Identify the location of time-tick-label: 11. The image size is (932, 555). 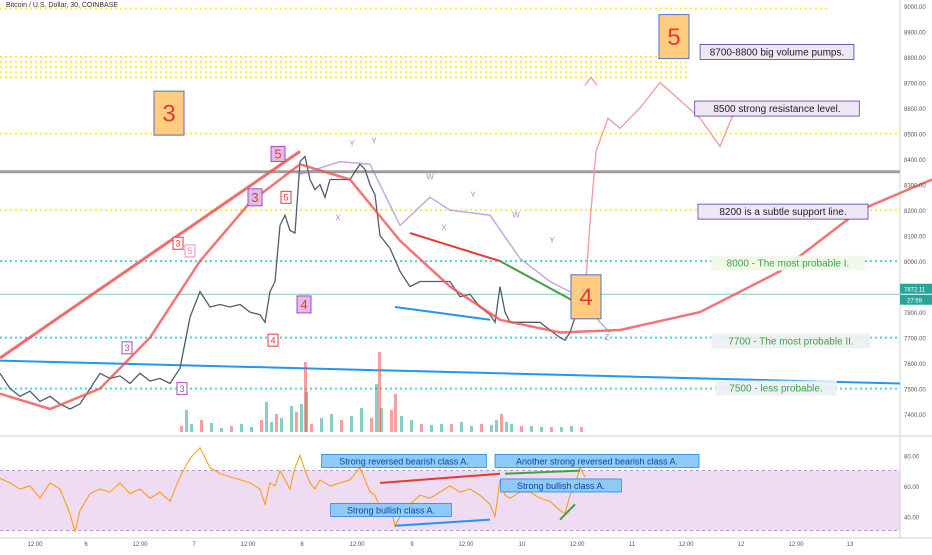
(632, 545).